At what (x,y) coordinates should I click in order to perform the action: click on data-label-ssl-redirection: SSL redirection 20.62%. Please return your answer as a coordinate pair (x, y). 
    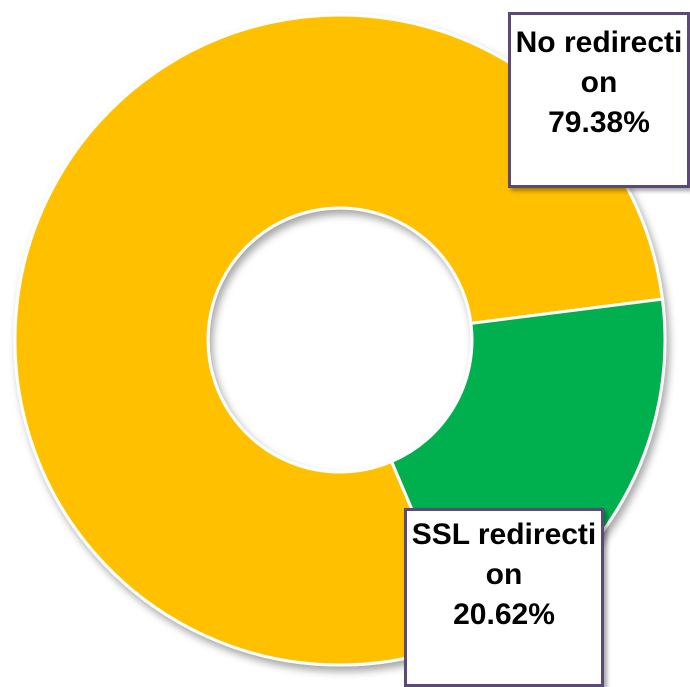
    Looking at the image, I should click on (504, 597).